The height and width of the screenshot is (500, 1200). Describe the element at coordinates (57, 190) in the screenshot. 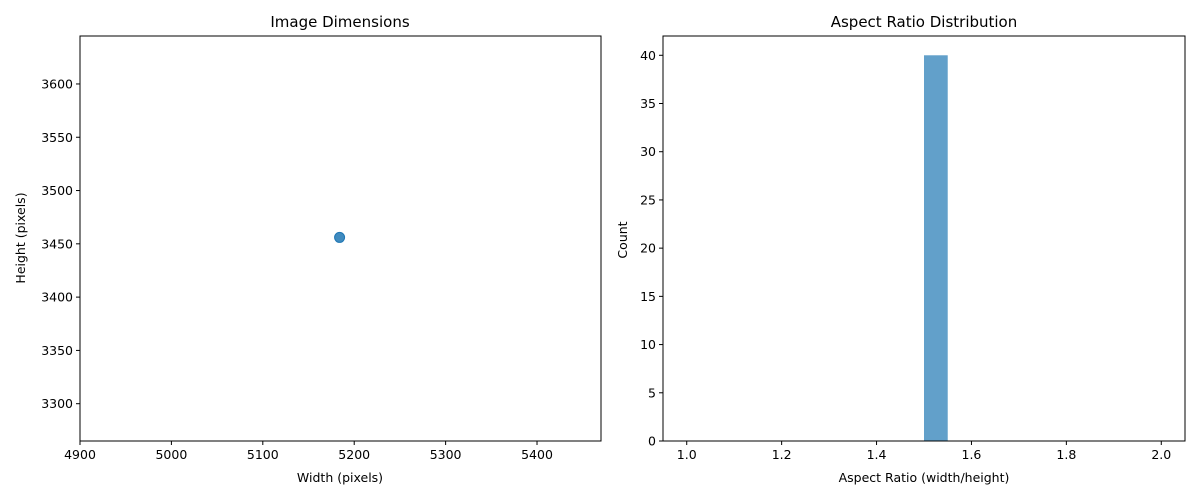

I see `scatter-y-tick-label: 3500` at that location.